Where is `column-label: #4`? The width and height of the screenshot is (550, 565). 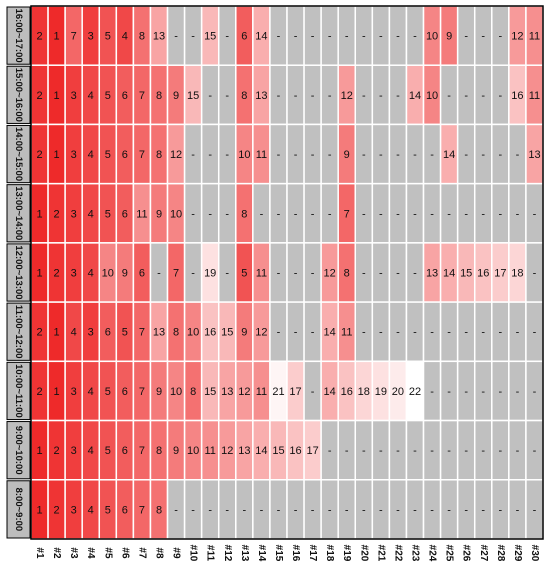
column-label: #4 is located at coordinates (90, 553).